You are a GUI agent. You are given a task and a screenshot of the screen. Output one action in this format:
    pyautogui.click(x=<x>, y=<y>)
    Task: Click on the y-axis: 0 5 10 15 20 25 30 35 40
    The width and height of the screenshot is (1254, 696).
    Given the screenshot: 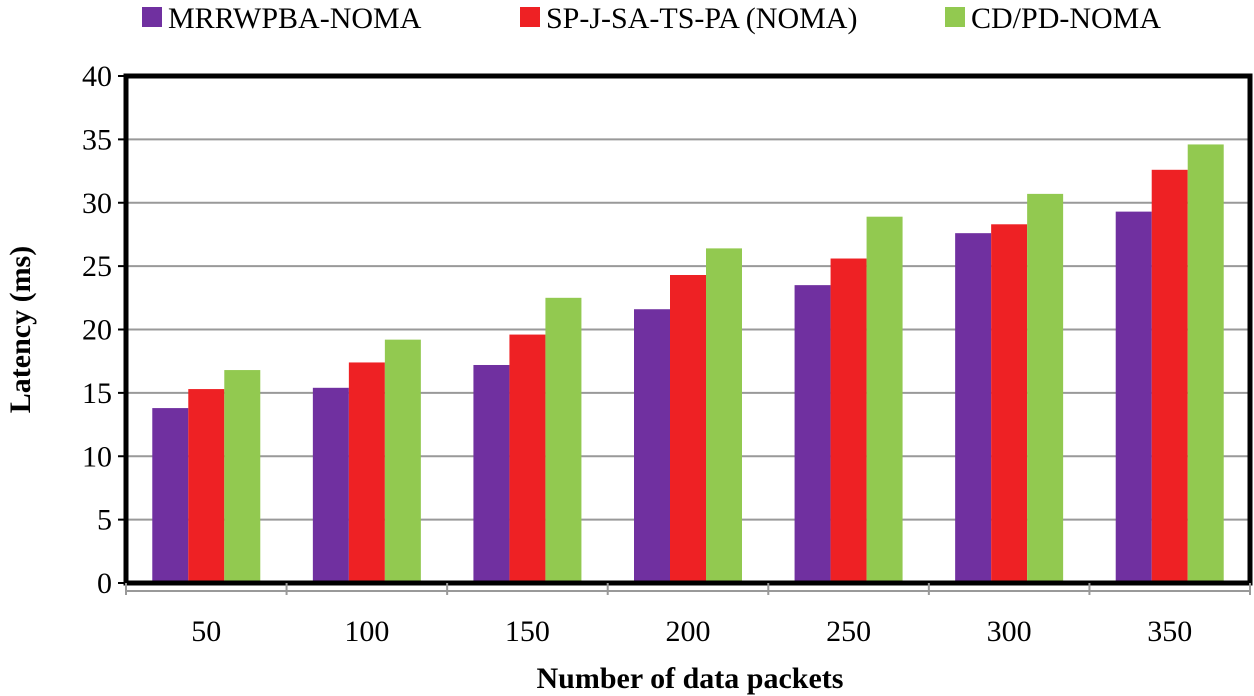 What is the action you would take?
    pyautogui.click(x=104, y=330)
    